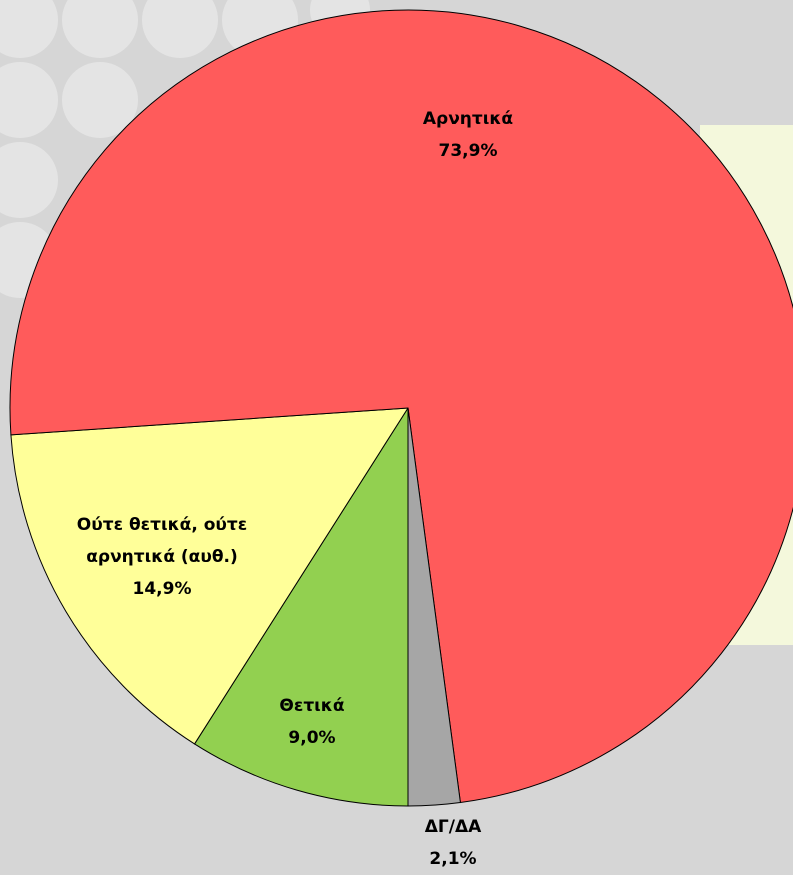 The width and height of the screenshot is (793, 875). What do you see at coordinates (468, 151) in the screenshot?
I see `slice-value: 73,9%` at bounding box center [468, 151].